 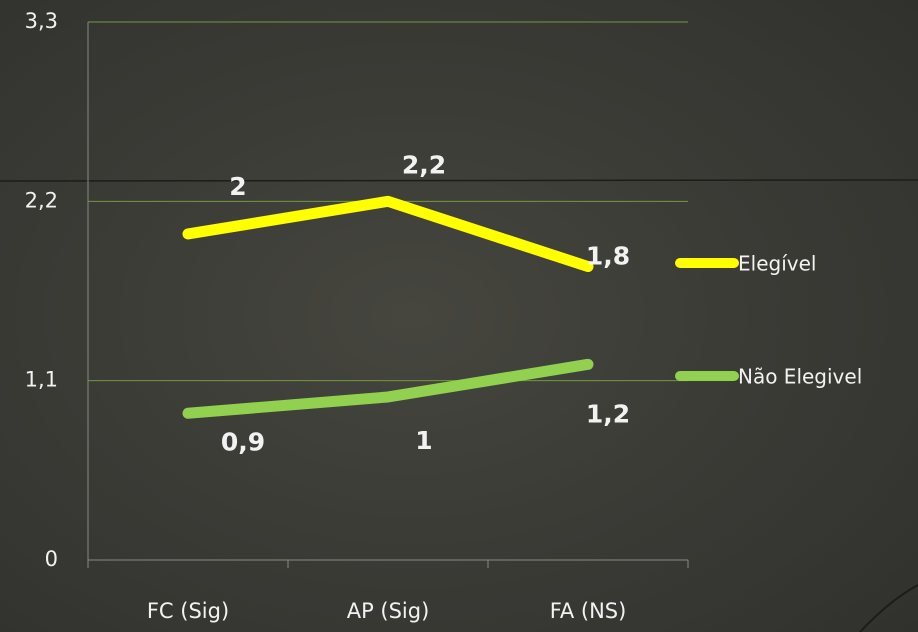 I want to click on data-label: 1,2, so click(x=608, y=413).